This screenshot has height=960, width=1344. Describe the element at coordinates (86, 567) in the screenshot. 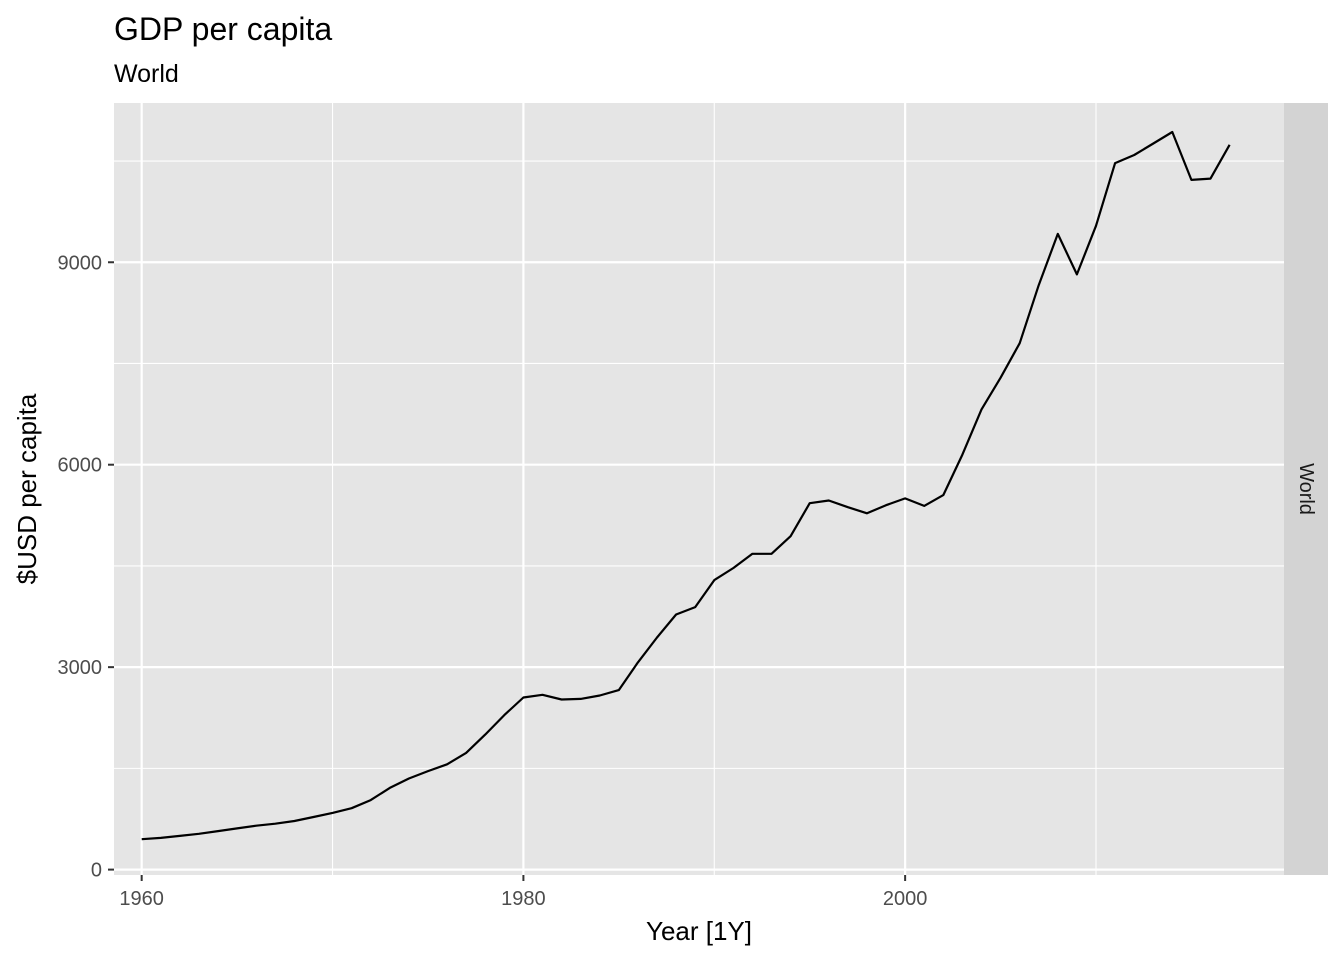

I see `y-axis: 0 3000 6000 9000` at that location.